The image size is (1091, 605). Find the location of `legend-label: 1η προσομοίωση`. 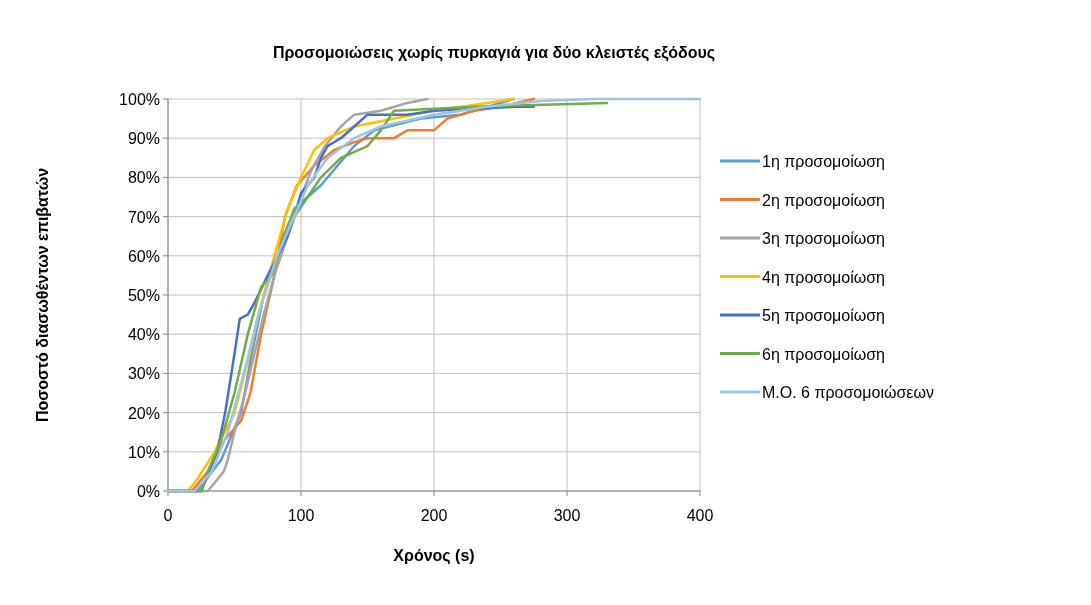

legend-label: 1η προσομοίωση is located at coordinates (823, 161).